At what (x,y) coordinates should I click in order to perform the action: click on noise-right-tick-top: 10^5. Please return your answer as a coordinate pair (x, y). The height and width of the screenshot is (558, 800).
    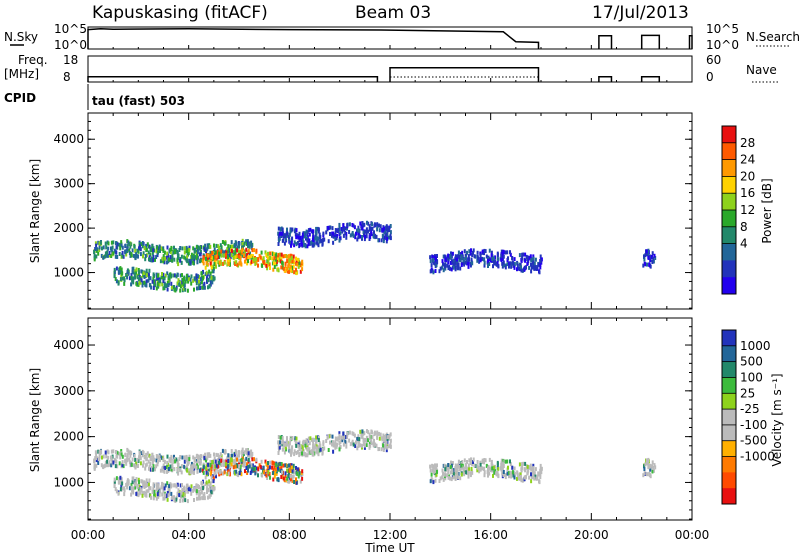
    Looking at the image, I should click on (722, 29).